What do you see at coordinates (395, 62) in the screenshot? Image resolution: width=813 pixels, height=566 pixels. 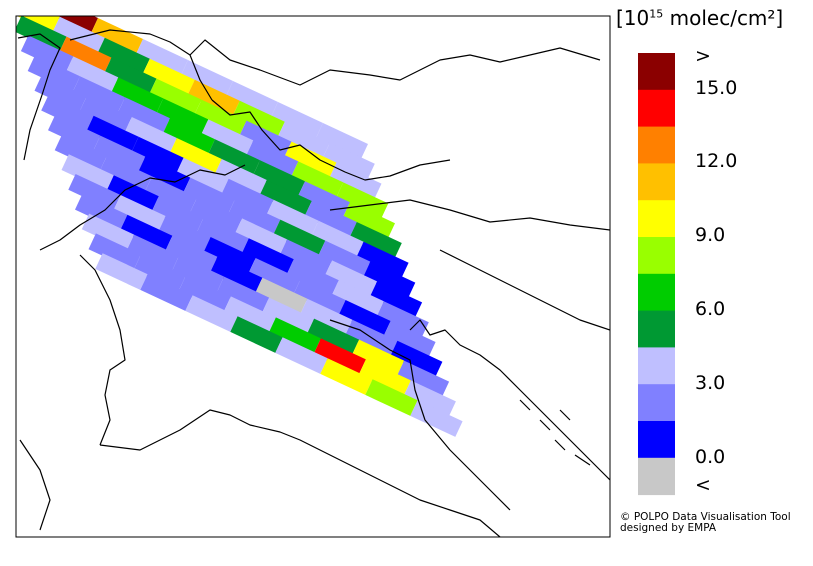 I see `border-germany-austria` at bounding box center [395, 62].